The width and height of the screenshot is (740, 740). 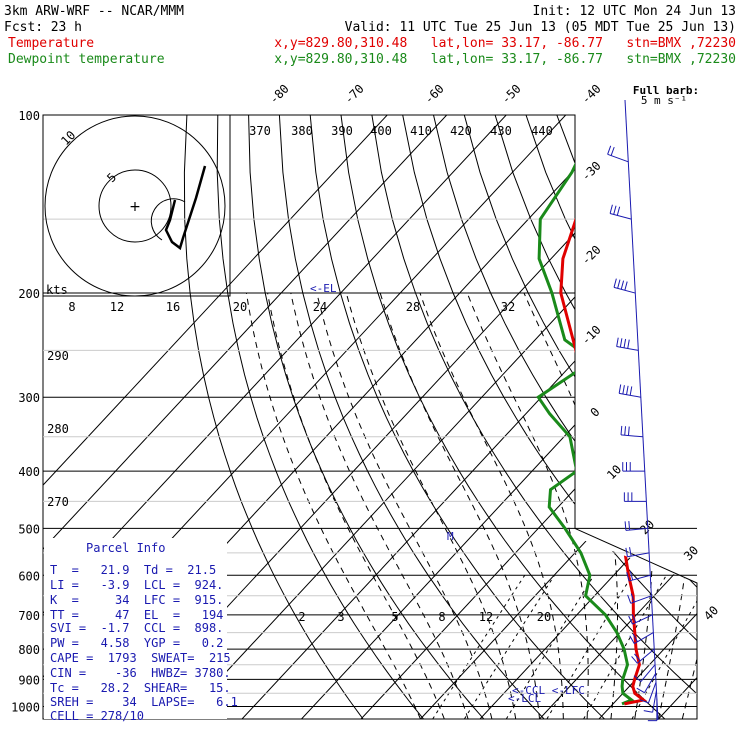 What do you see at coordinates (354, 94) in the screenshot?
I see `isotherm-label: -70` at bounding box center [354, 94].